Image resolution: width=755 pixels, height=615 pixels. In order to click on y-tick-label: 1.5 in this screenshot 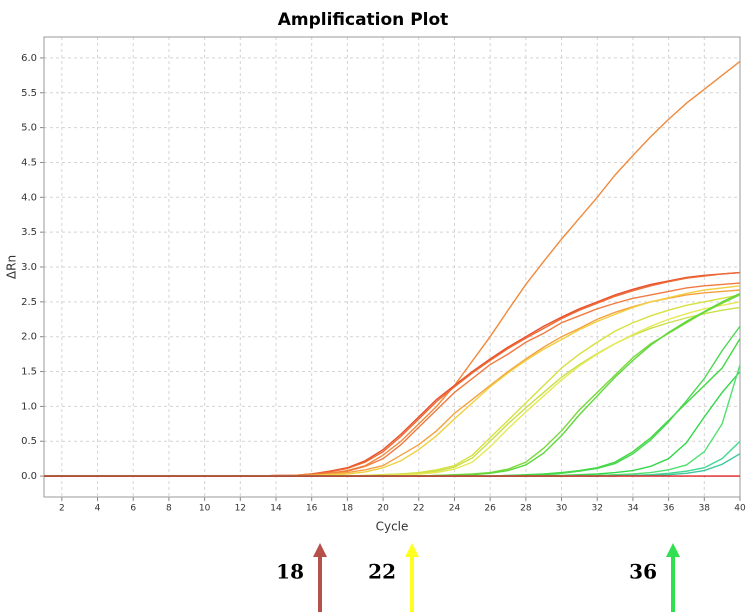, I will do `click(29, 372)`.